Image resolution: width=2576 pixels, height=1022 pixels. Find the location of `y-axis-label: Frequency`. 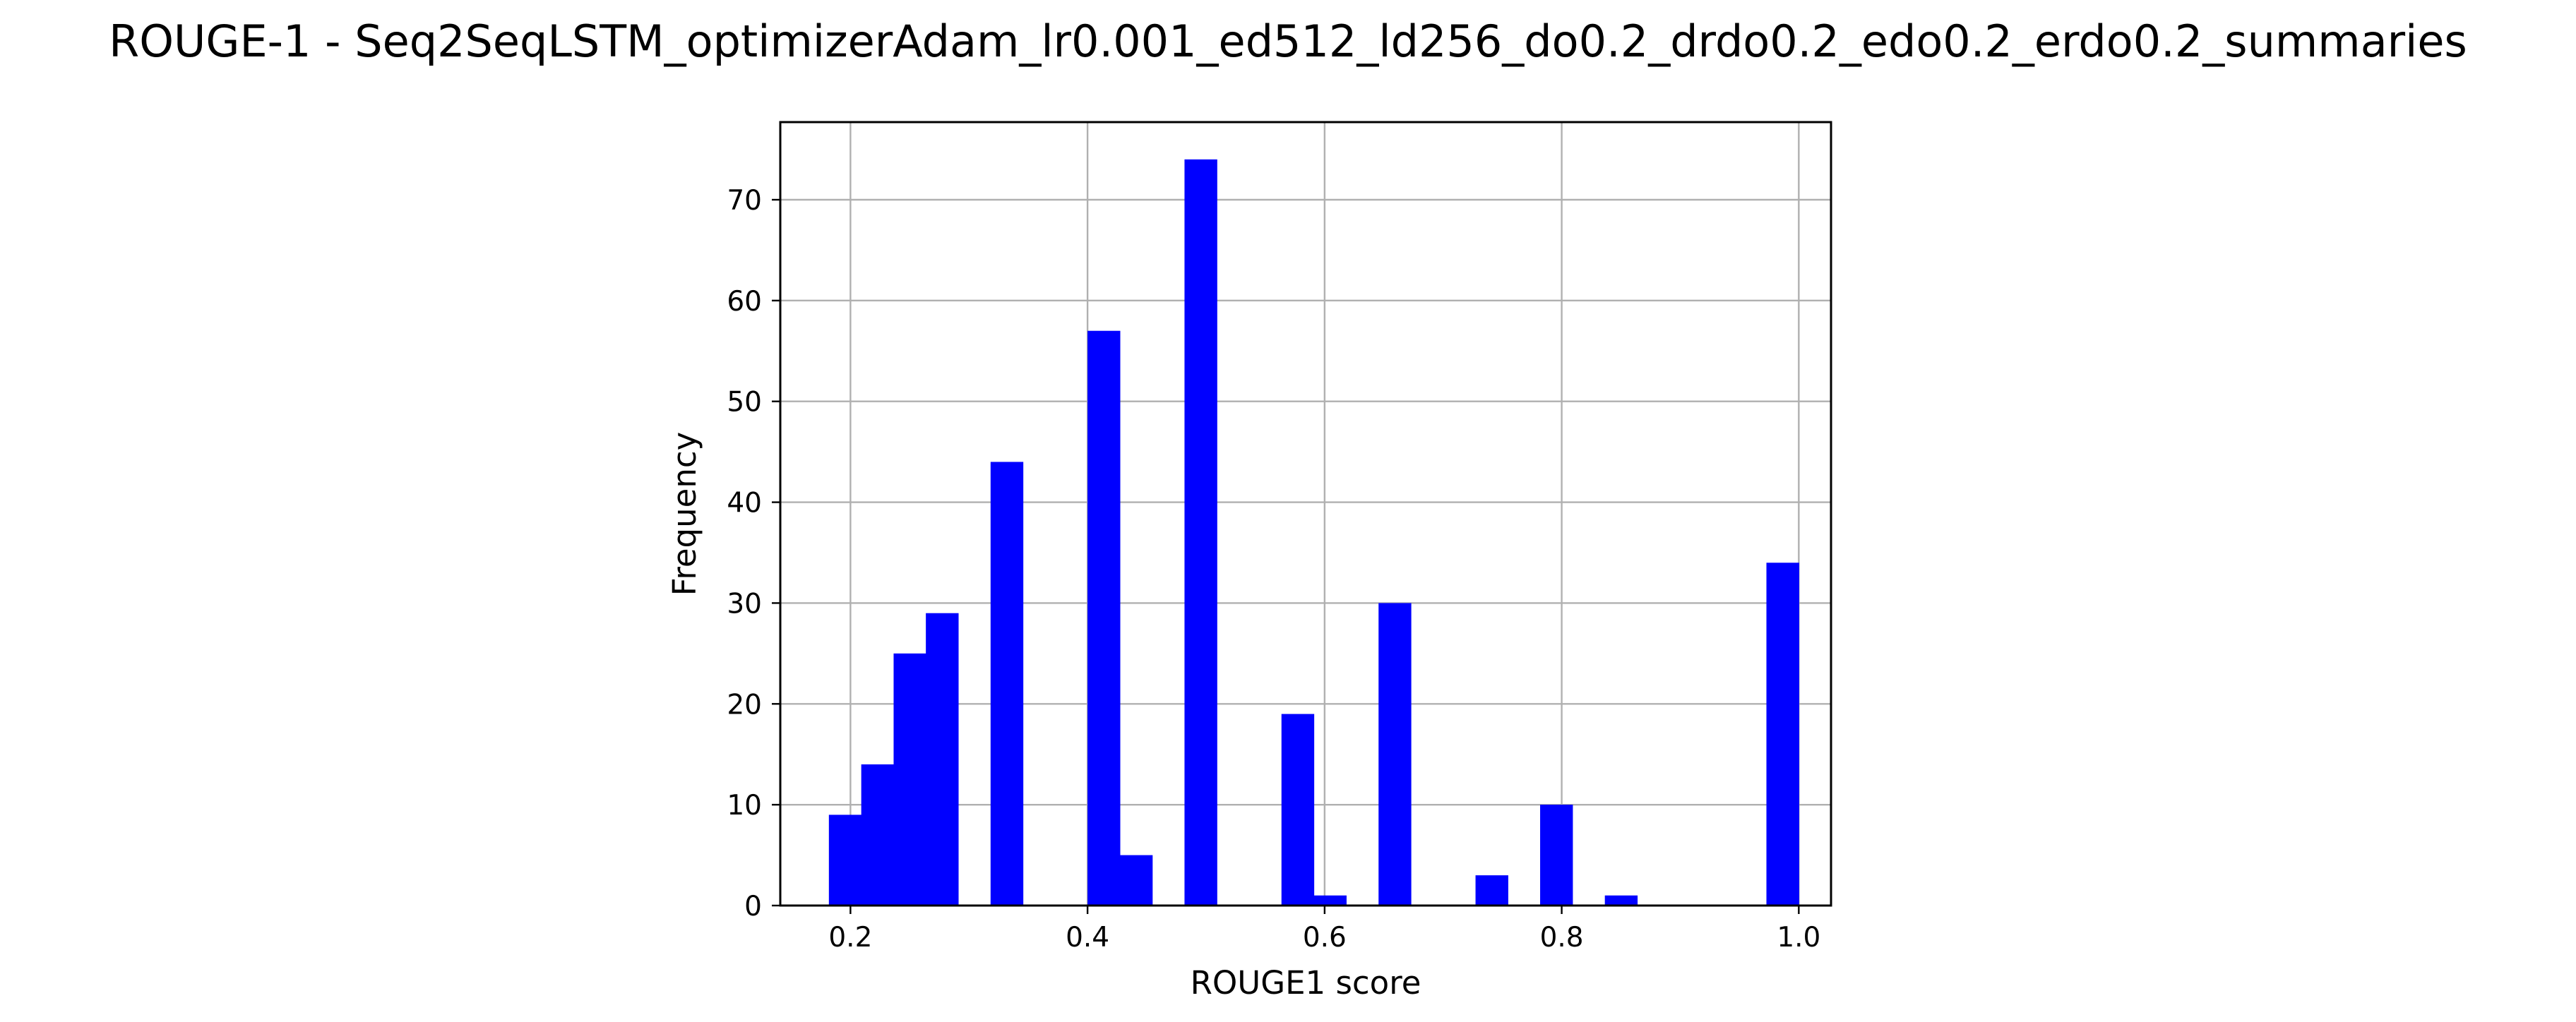

y-axis-label: Frequency is located at coordinates (684, 514).